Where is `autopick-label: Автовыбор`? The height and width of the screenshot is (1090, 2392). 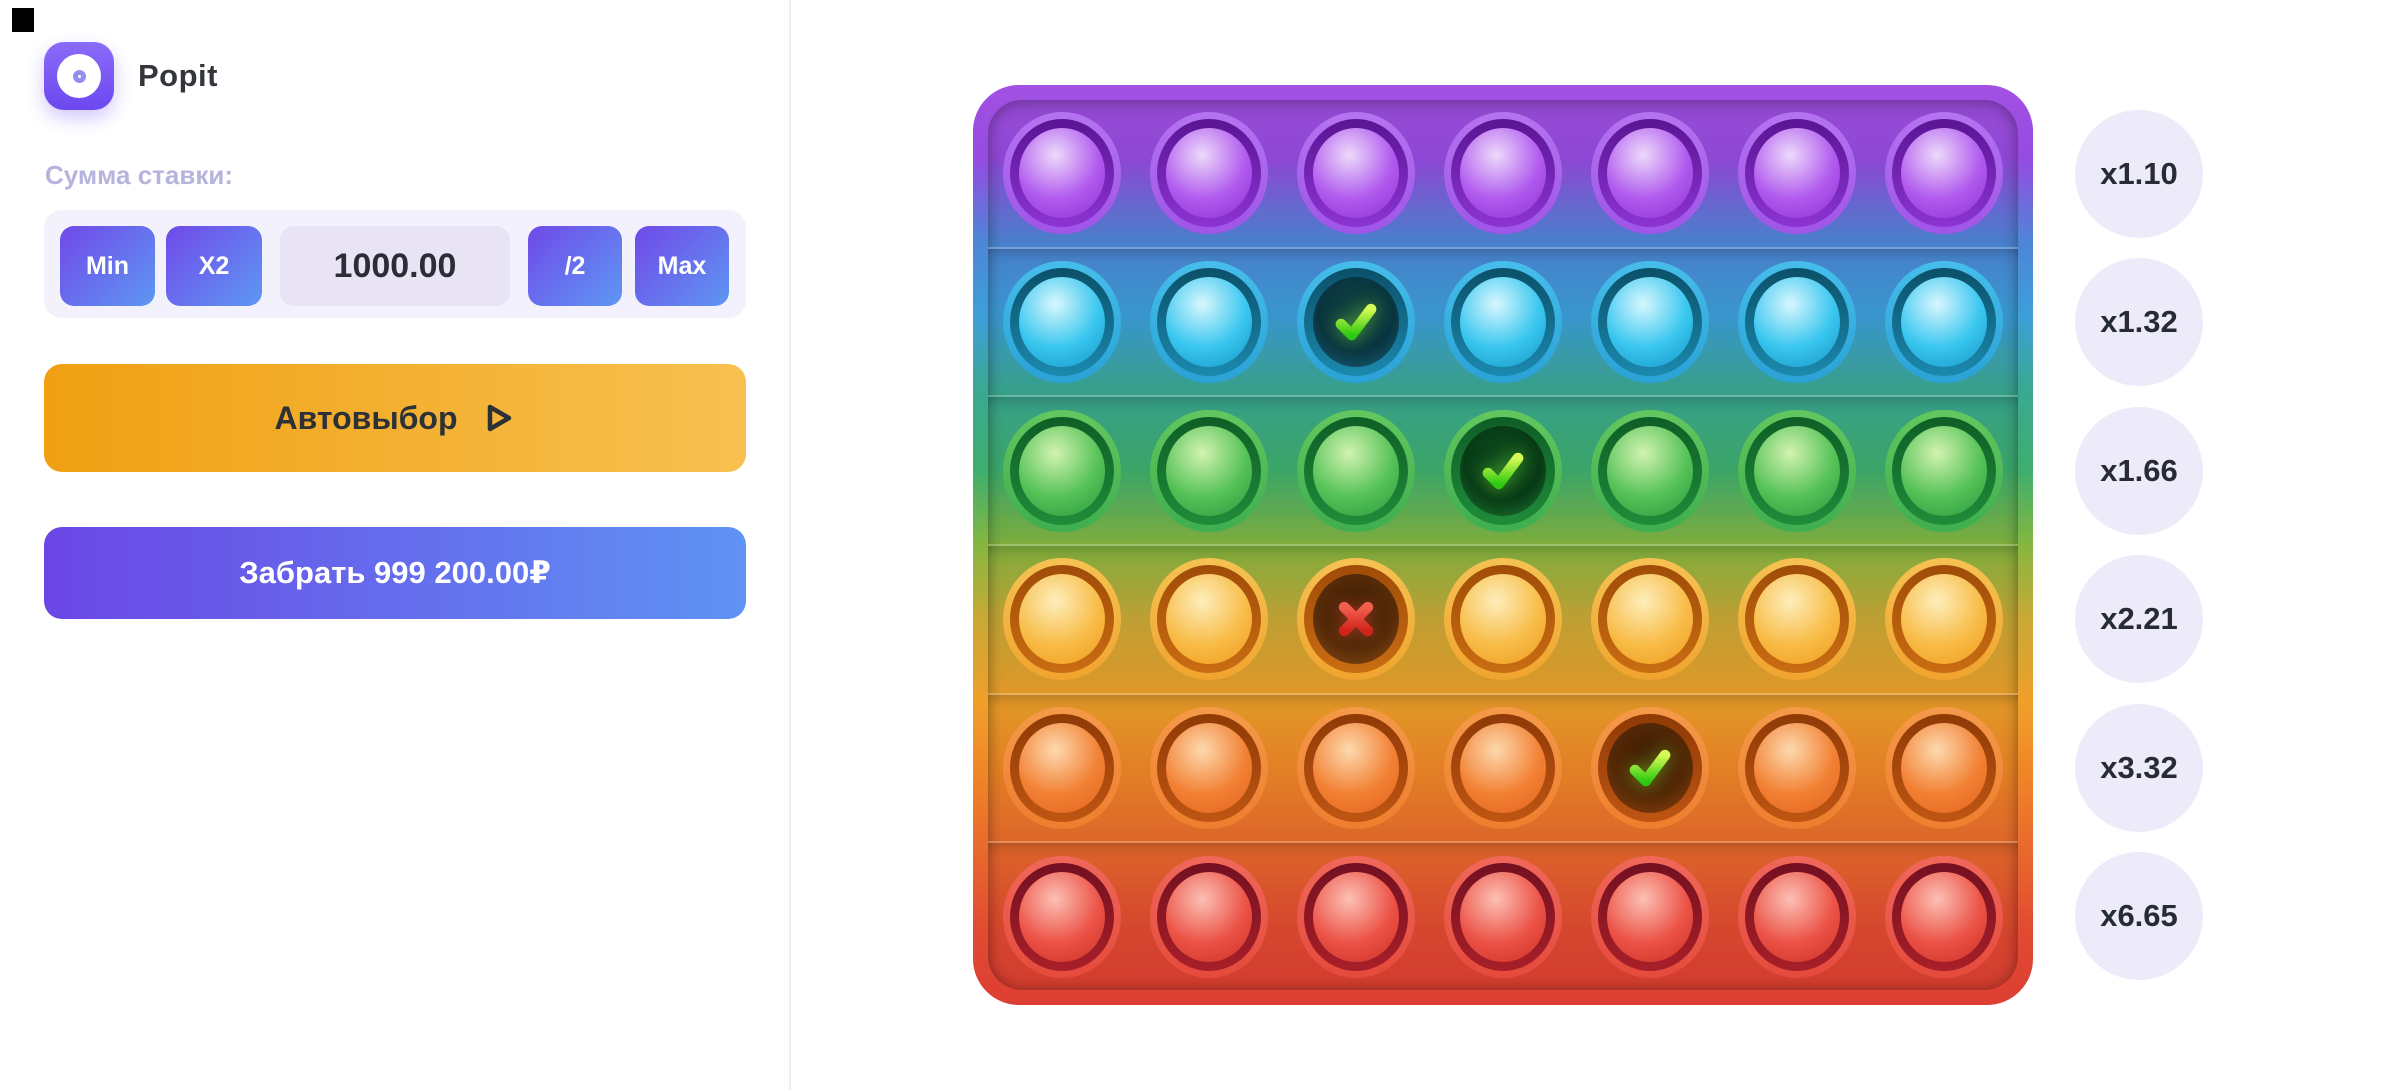 autopick-label: Автовыбор is located at coordinates (366, 417).